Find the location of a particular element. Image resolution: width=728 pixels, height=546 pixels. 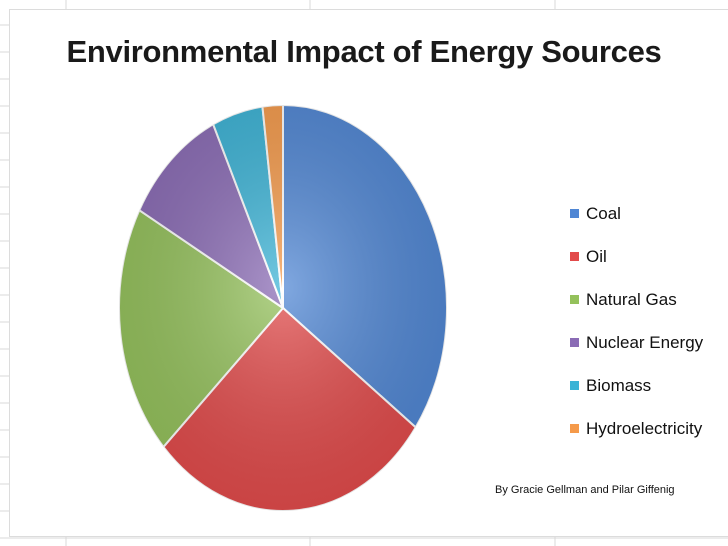

legend-item-oil: Oil is located at coordinates (636, 256).